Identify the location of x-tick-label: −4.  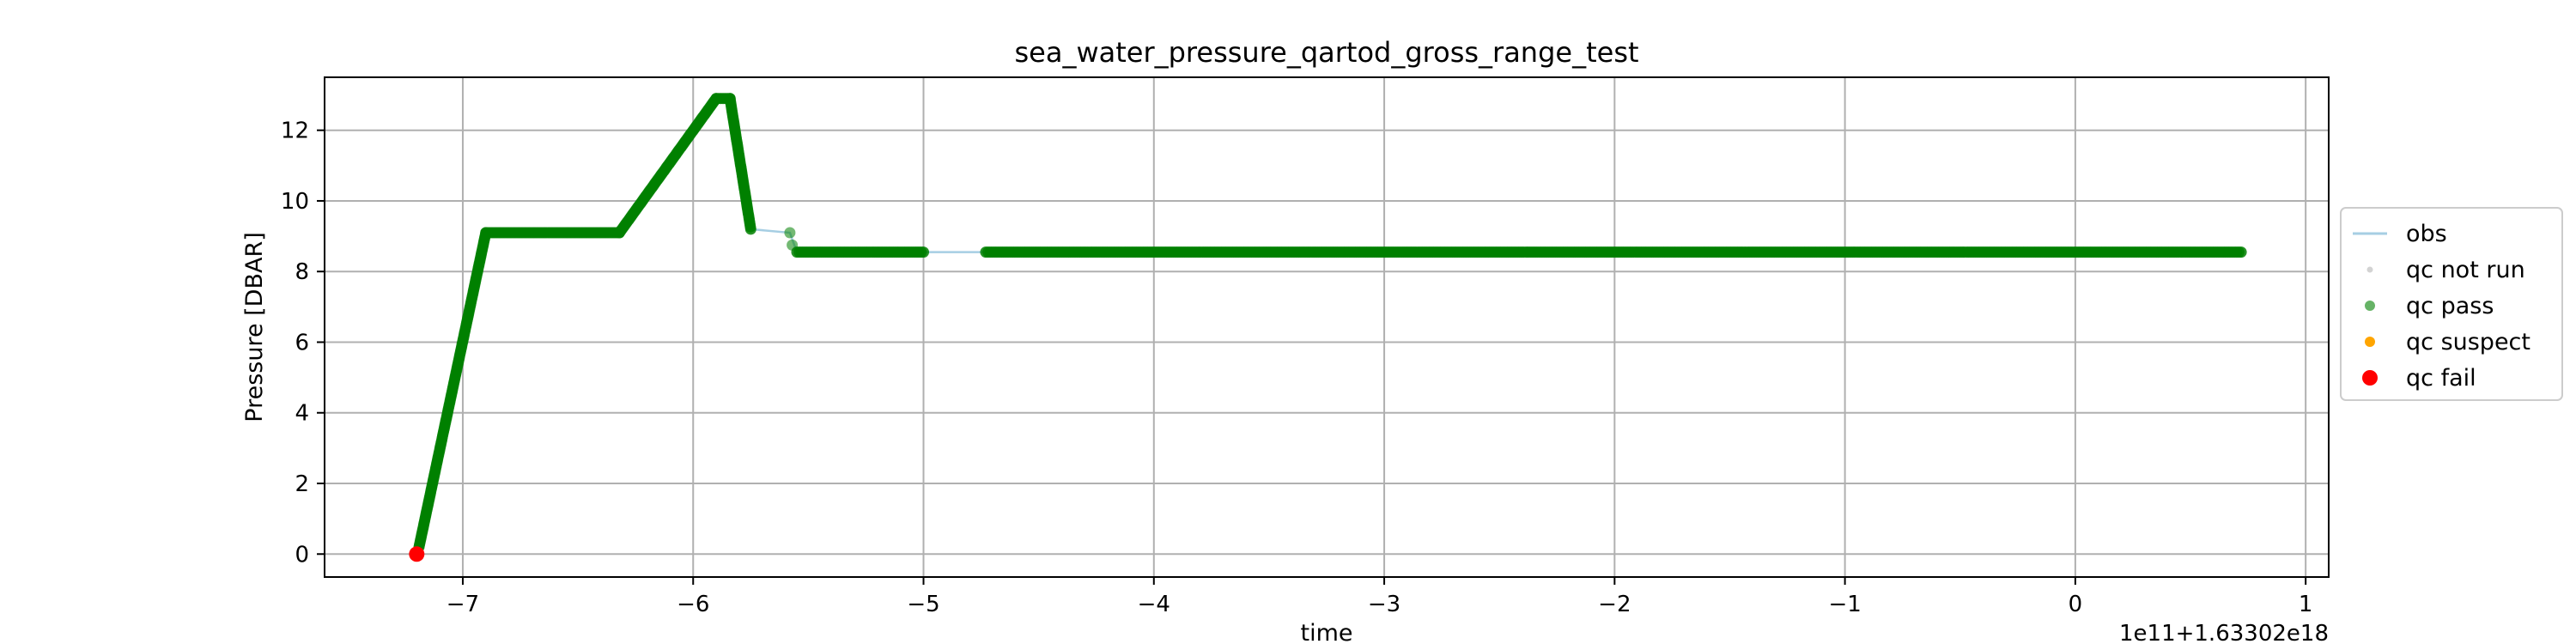
(1154, 605).